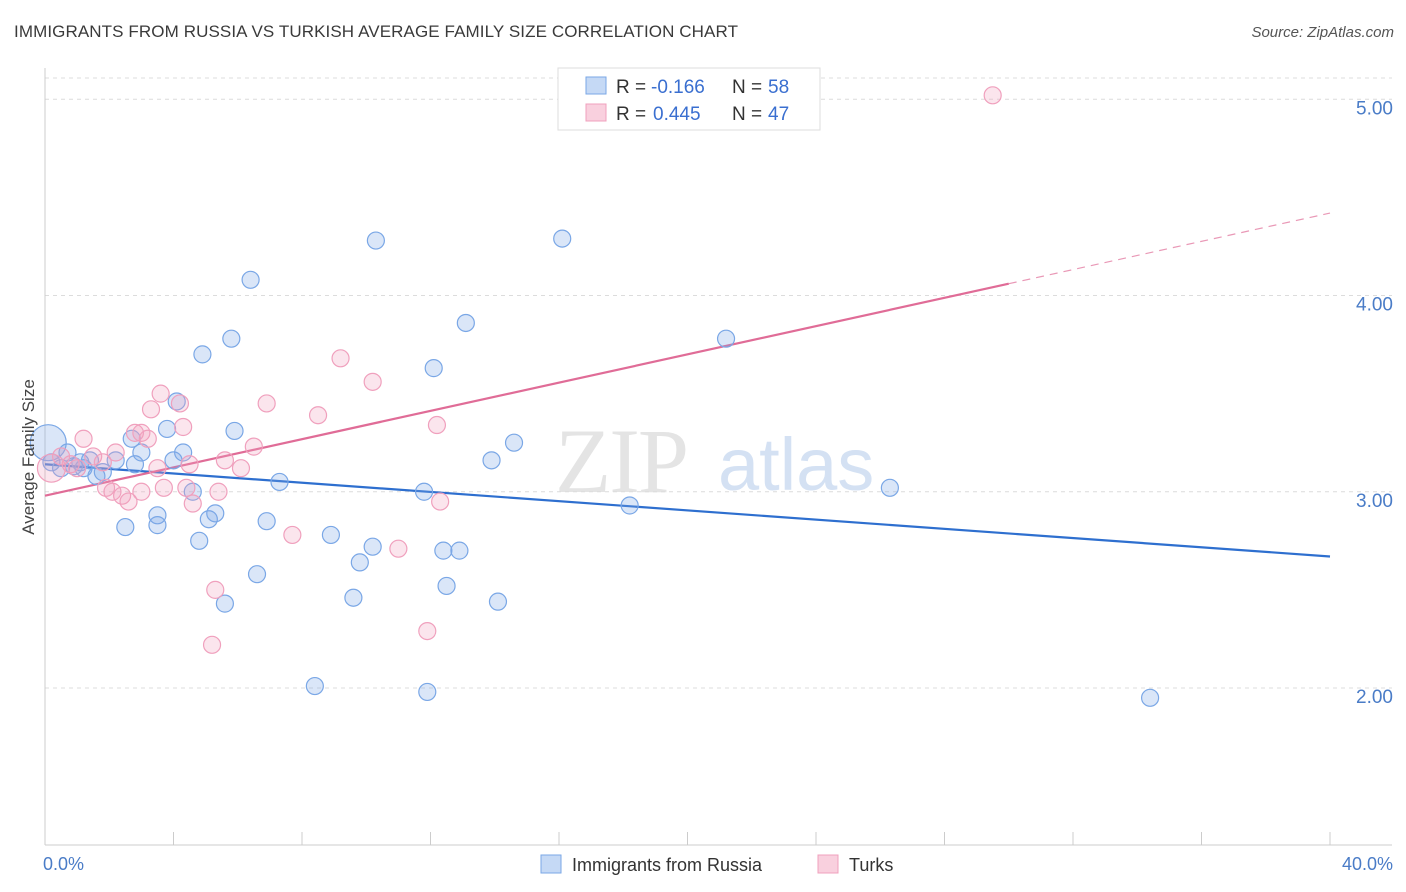 Image resolution: width=1406 pixels, height=892 pixels. Describe the element at coordinates (716, 864) in the screenshot. I see `bottom-legend: Immigrants from Russia Turks` at that location.